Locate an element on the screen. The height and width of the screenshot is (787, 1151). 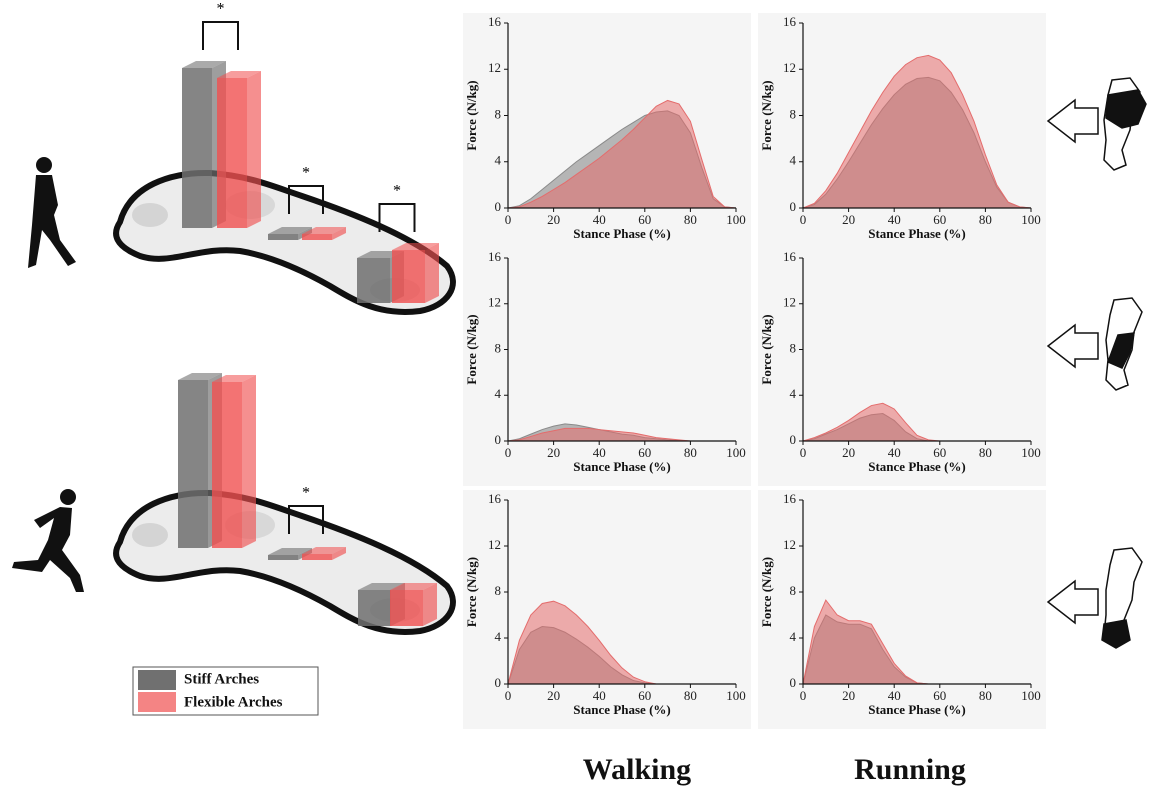
legend-swatch is located at coordinates (157, 680).